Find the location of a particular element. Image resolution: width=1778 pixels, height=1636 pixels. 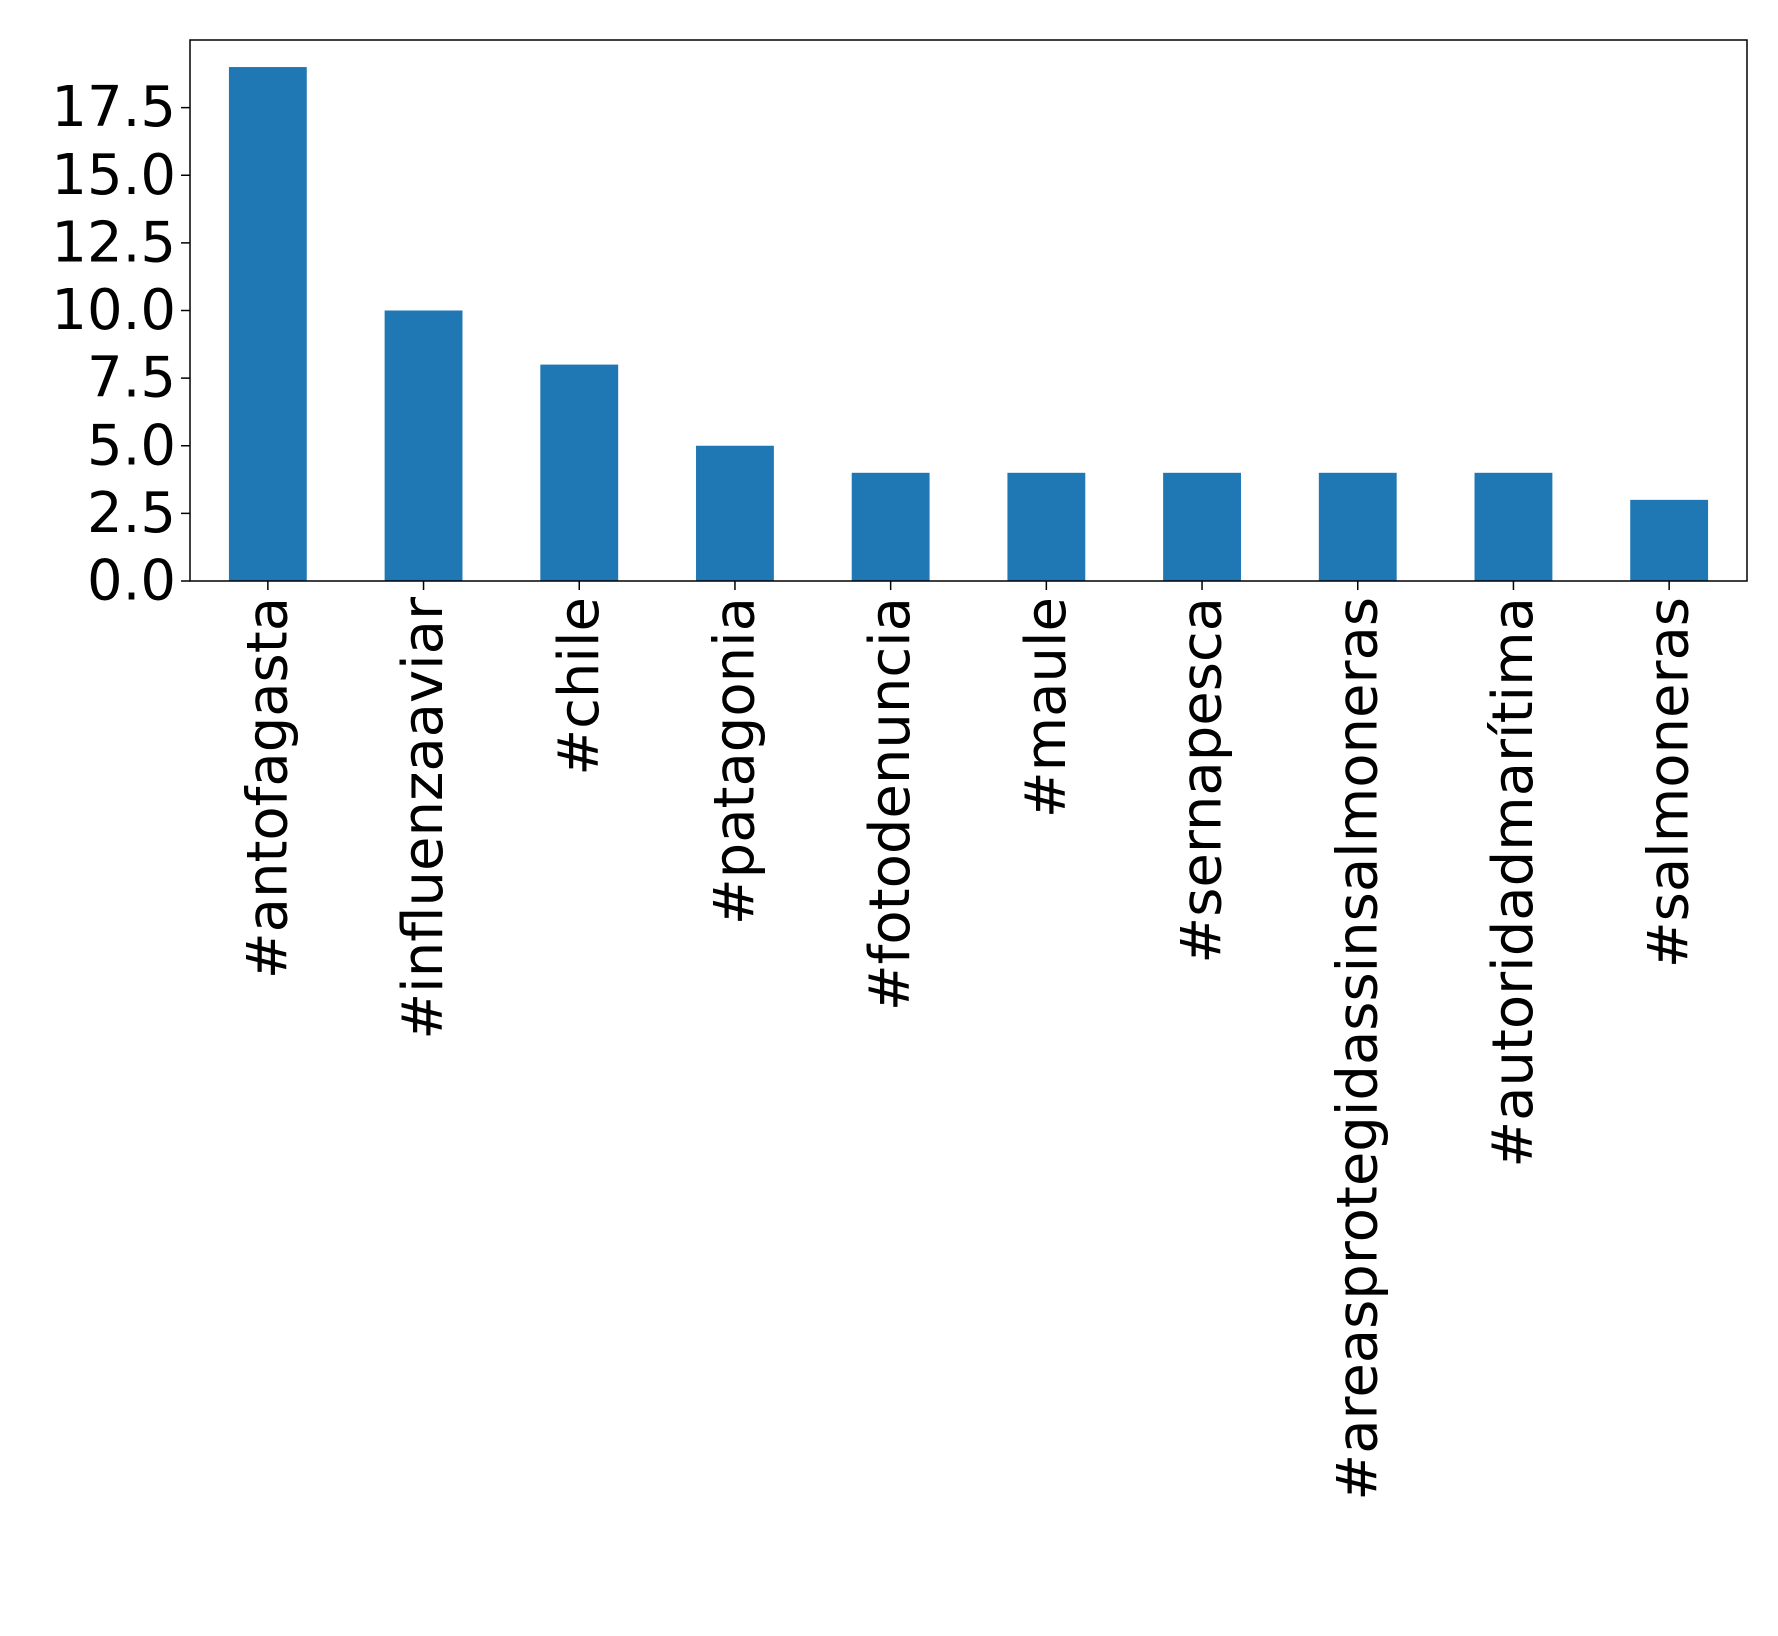

x-tick-label: #patagonia is located at coordinates (734, 761).